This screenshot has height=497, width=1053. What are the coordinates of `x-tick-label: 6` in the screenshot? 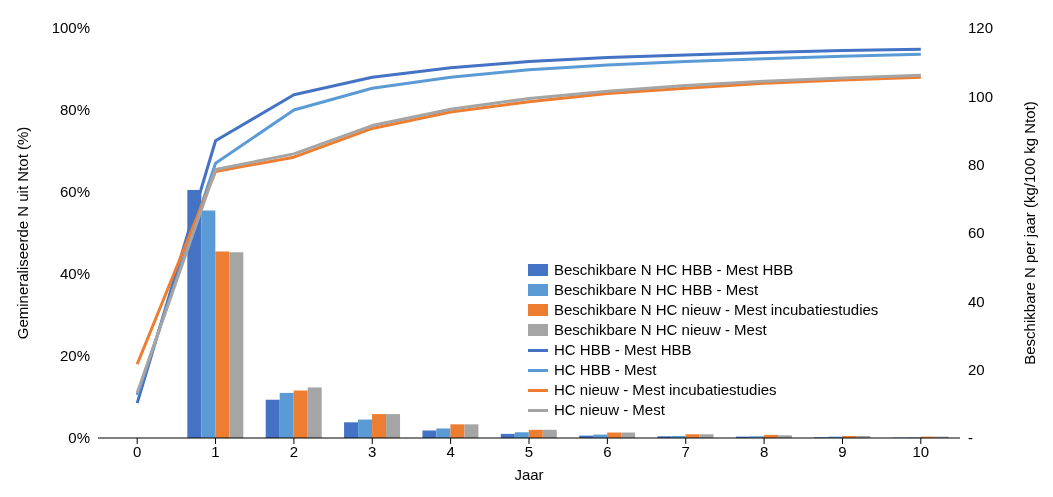 It's located at (607, 451).